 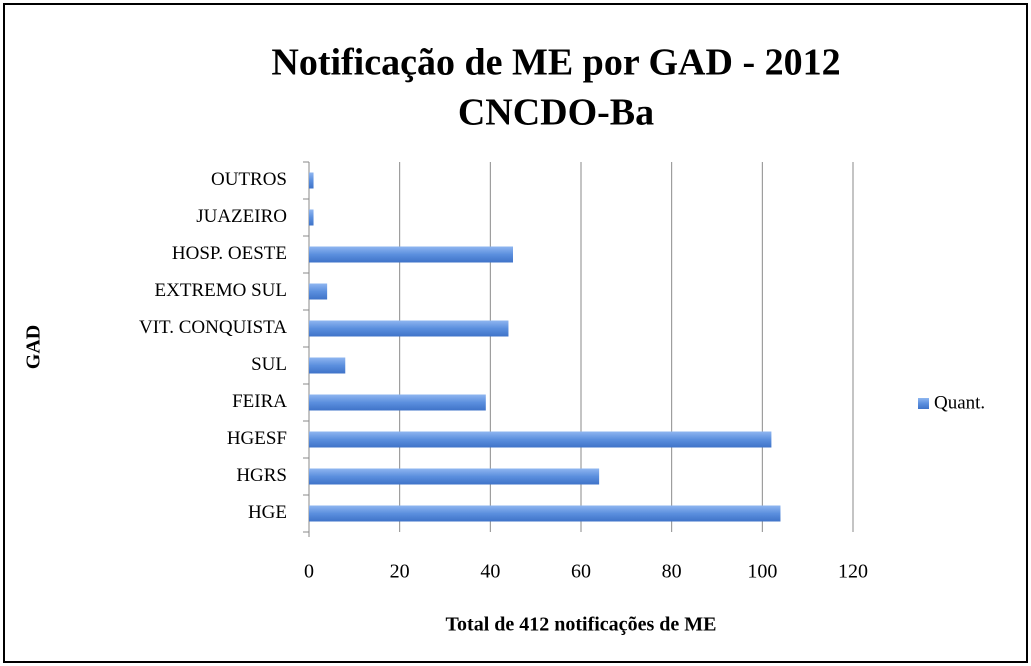 What do you see at coordinates (229, 253) in the screenshot?
I see `y-tick-label: HOSP. OESTE` at bounding box center [229, 253].